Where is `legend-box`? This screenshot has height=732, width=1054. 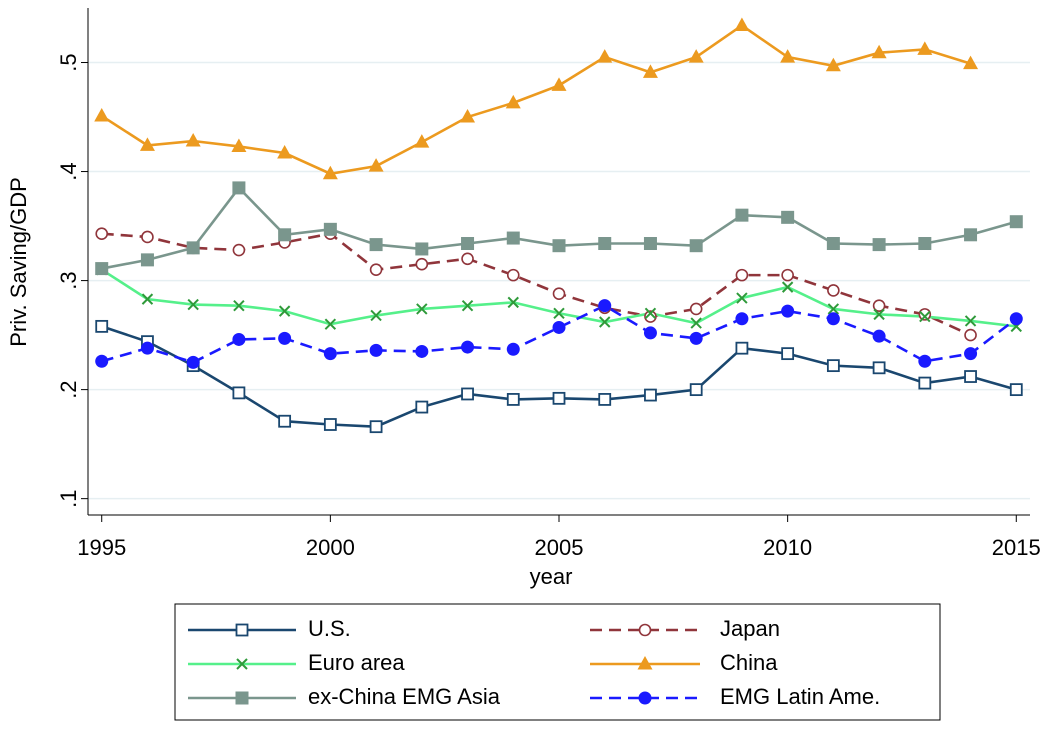
legend-box is located at coordinates (557, 662).